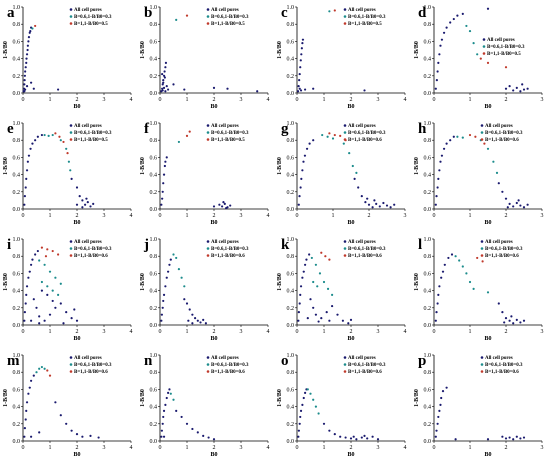 This screenshot has width=550, height=465. Describe the element at coordinates (542, 216) in the screenshot. I see `x-tick-label: 3` at that location.